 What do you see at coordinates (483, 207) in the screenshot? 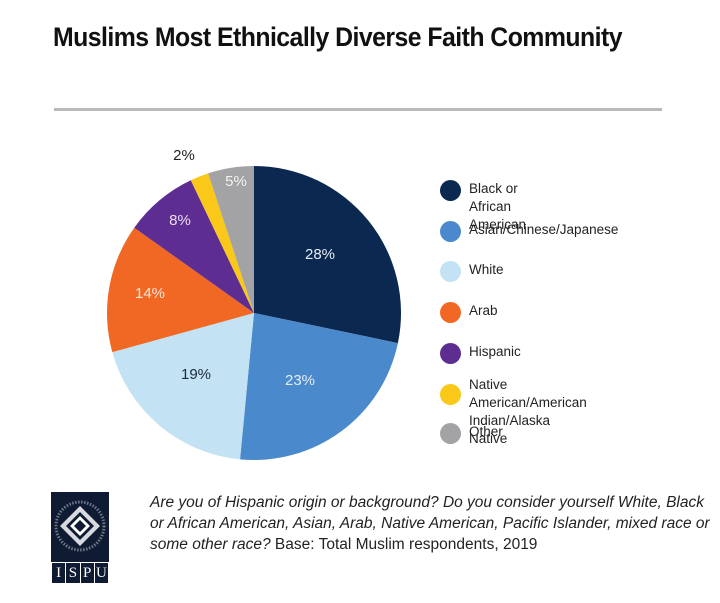
I see `legend-item-black: Black or African American` at bounding box center [483, 207].